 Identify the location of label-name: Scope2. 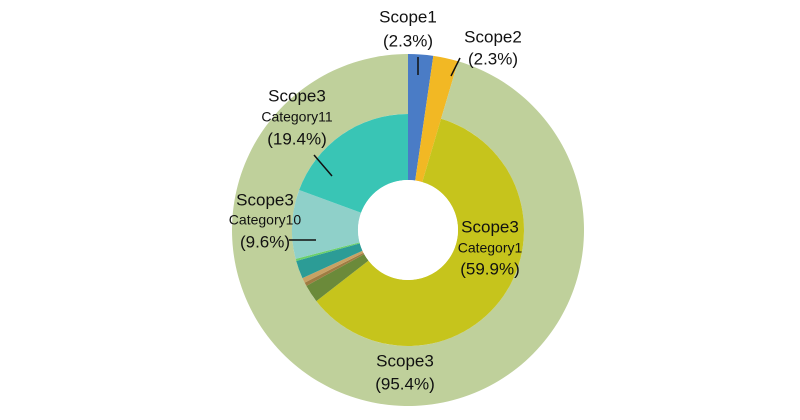
(493, 36).